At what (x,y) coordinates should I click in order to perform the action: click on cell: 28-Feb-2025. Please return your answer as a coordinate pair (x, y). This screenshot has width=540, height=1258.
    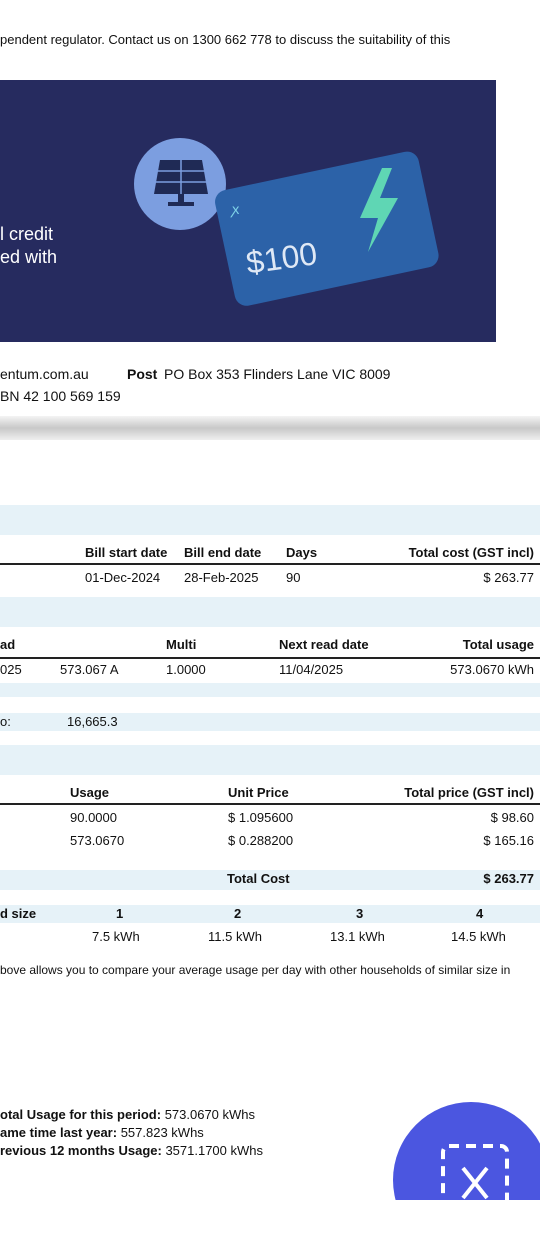
    Looking at the image, I should click on (221, 577).